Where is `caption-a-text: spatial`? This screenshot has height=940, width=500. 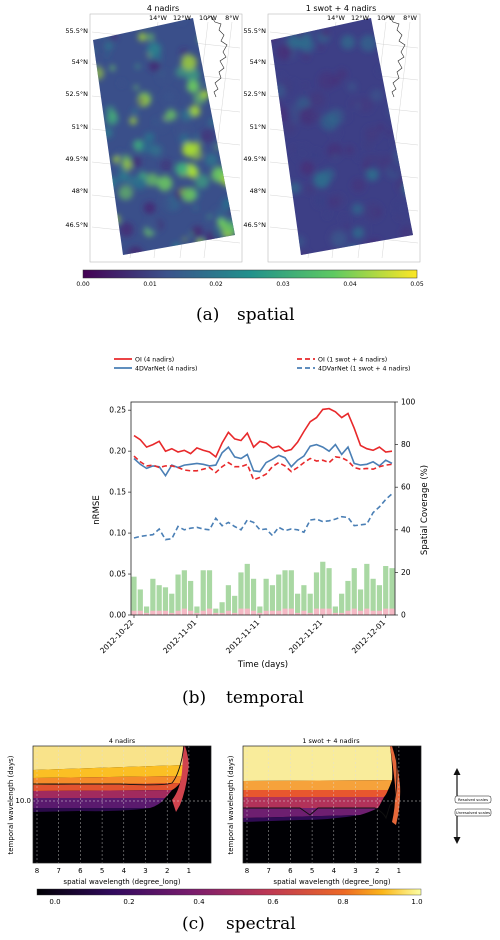 caption-a-text: spatial is located at coordinates (266, 315).